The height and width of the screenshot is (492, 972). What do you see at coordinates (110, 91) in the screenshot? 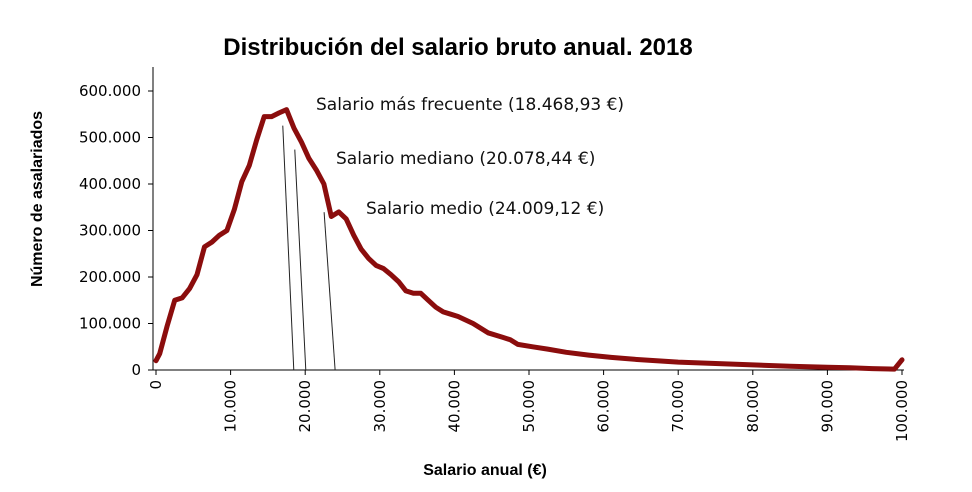
I see `y-tick-label: 600.000` at bounding box center [110, 91].